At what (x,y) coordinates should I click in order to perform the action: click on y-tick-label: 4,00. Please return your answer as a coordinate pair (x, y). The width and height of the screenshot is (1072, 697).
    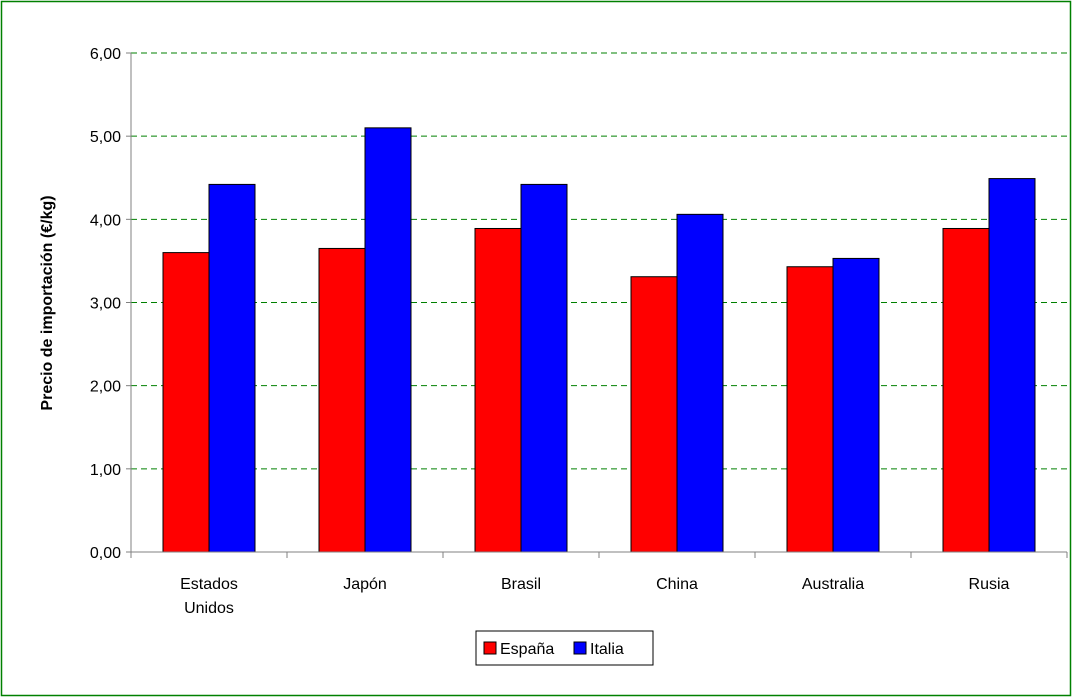
    Looking at the image, I should click on (105, 220).